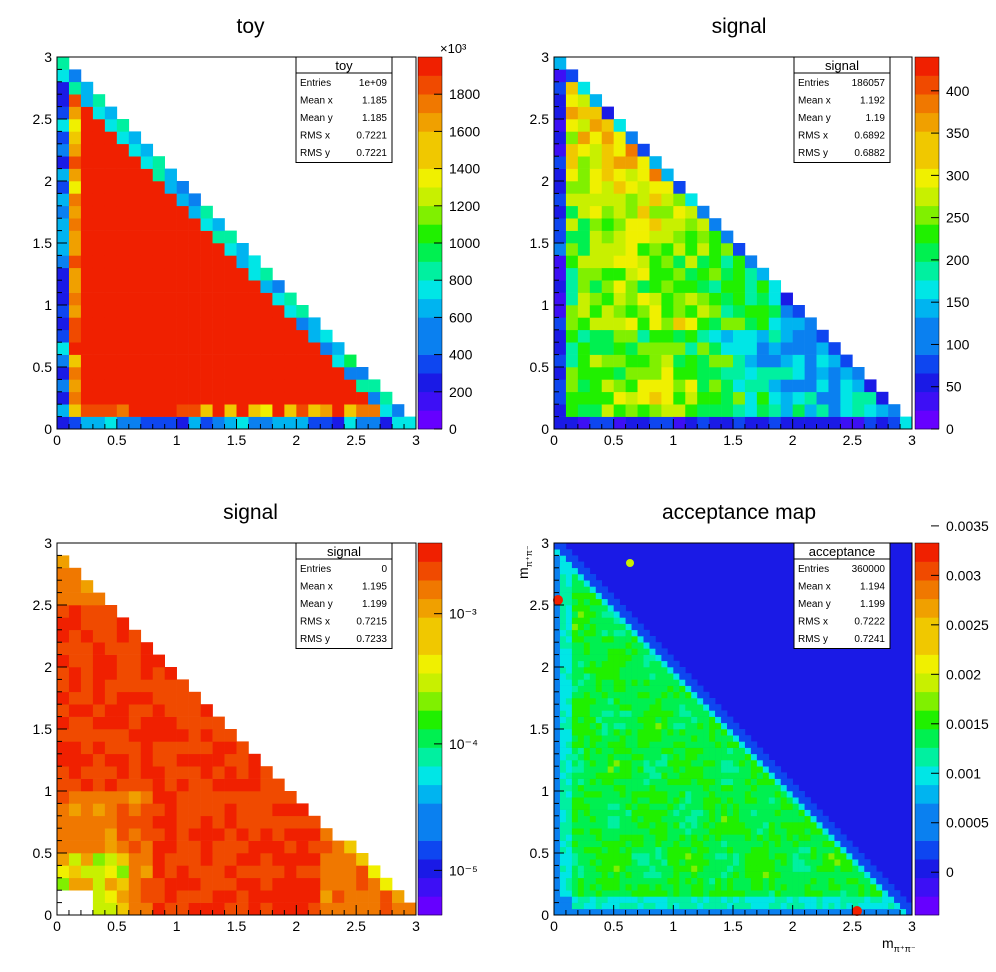  What do you see at coordinates (416, 926) in the screenshot?
I see `x-tick-label: 3` at bounding box center [416, 926].